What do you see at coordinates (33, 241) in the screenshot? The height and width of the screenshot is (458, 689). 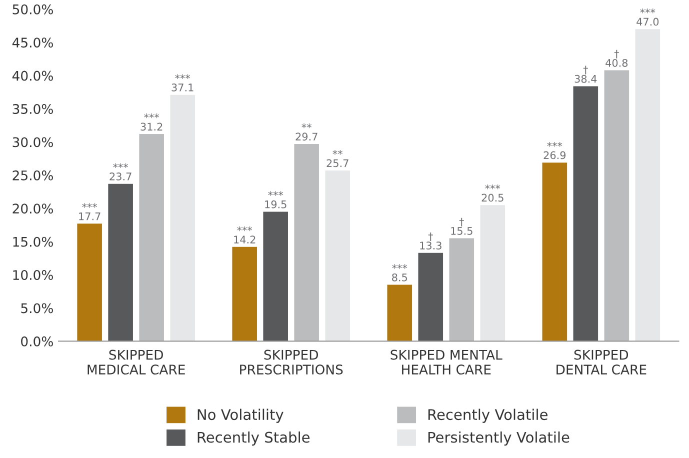 I see `y-tick-label: 15.0%` at bounding box center [33, 241].